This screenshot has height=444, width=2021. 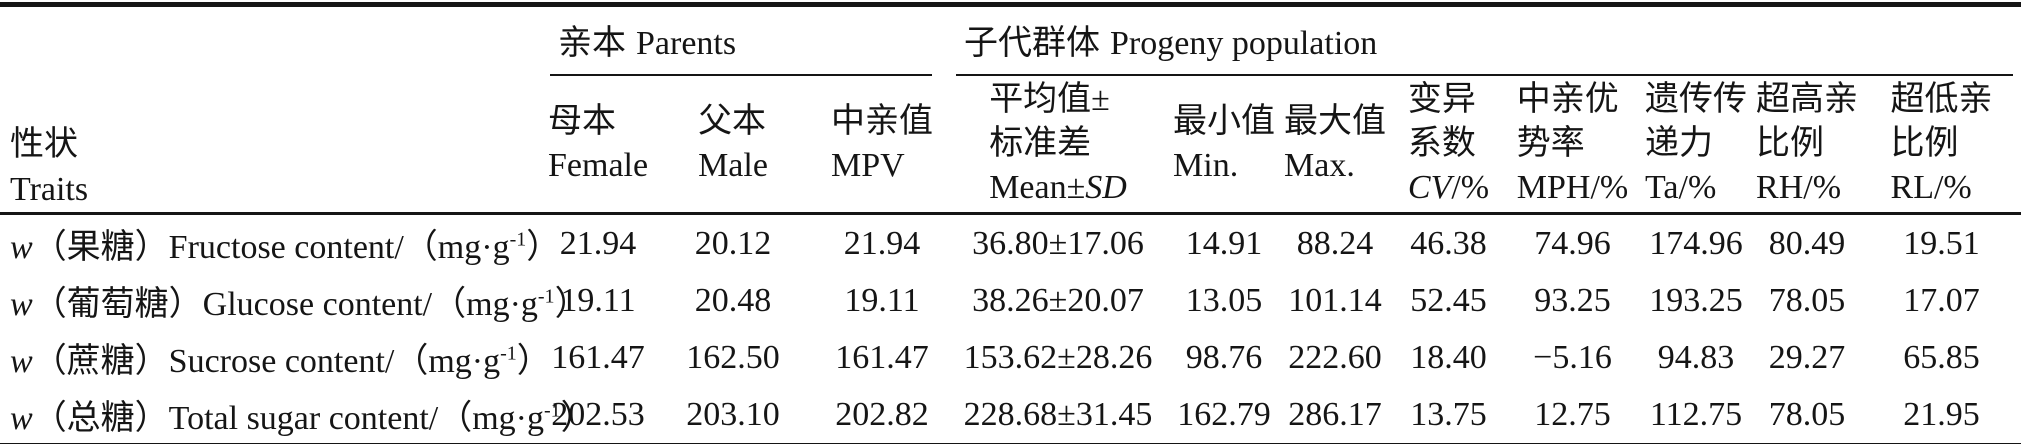 What do you see at coordinates (1224, 243) in the screenshot?
I see `value-cell: 14.91` at bounding box center [1224, 243].